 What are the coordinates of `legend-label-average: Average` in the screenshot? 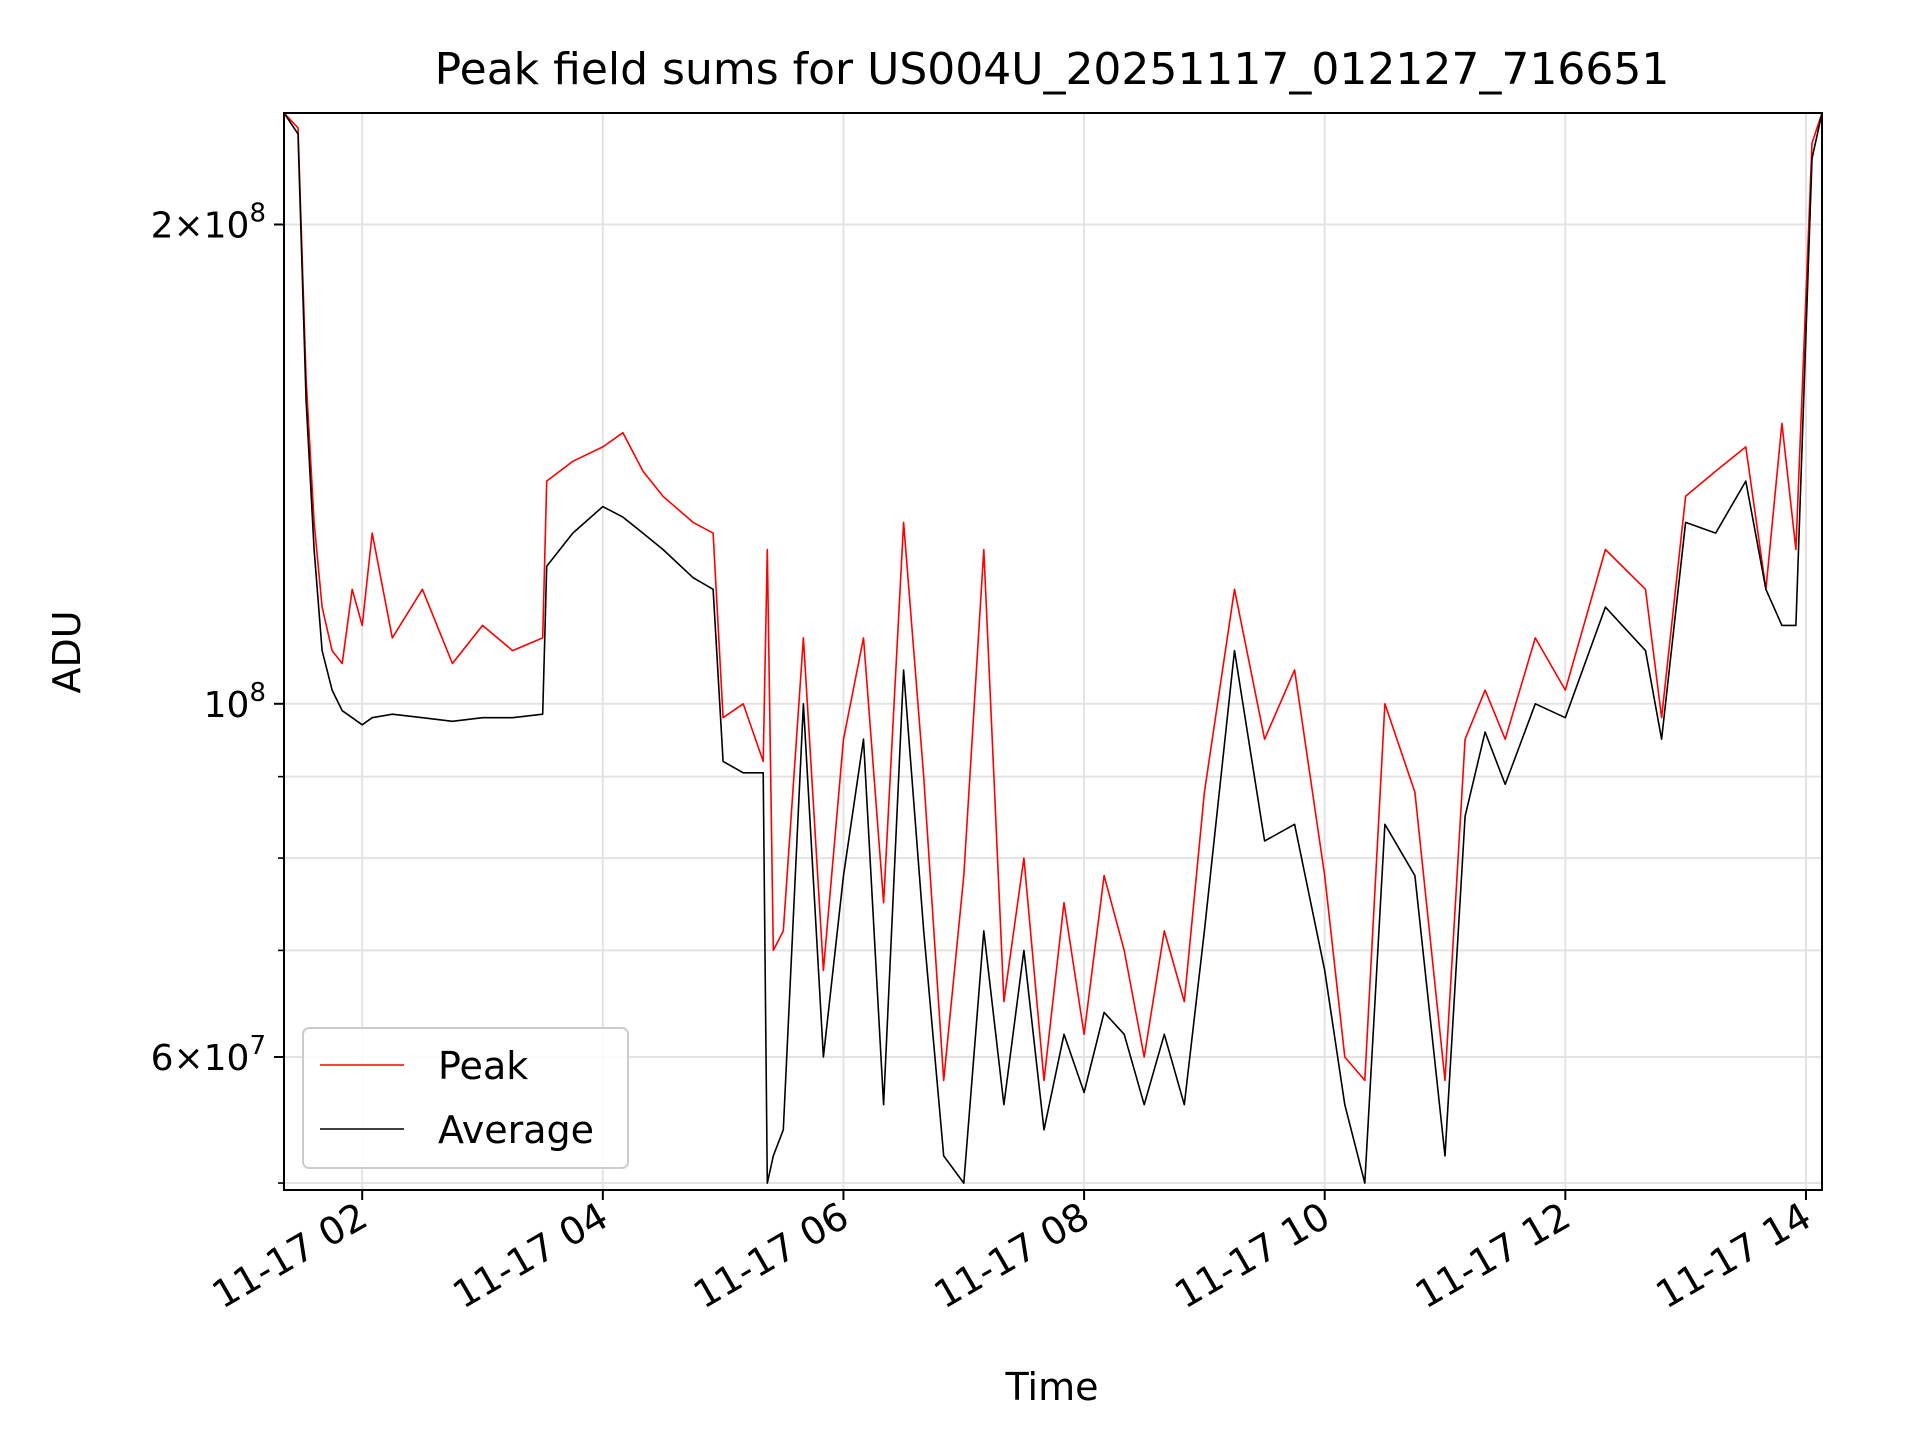 It's located at (516, 1130).